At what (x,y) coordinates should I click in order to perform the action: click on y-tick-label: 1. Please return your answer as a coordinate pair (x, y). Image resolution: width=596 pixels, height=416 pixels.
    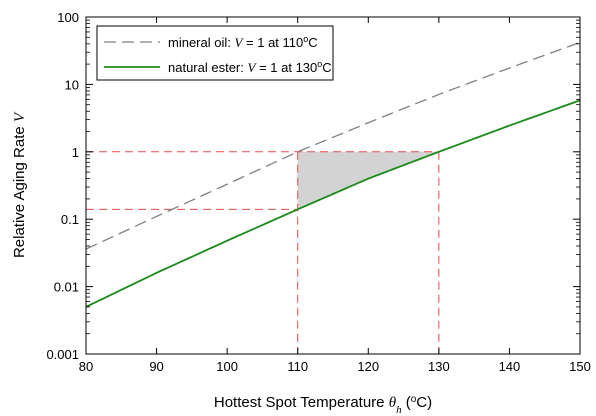
    Looking at the image, I should click on (75, 152).